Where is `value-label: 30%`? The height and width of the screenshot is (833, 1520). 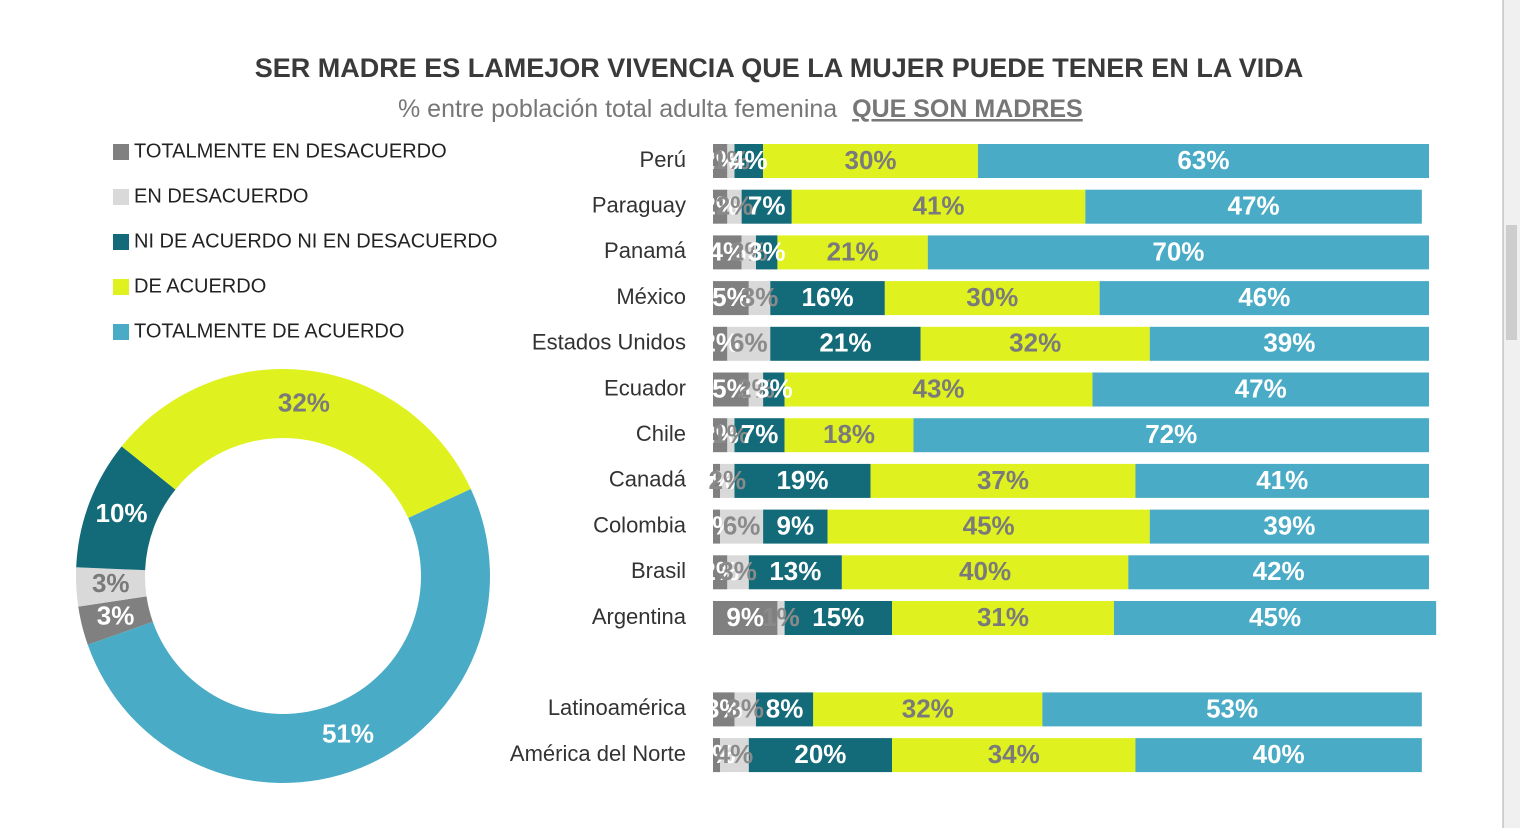
value-label: 30% is located at coordinates (992, 297).